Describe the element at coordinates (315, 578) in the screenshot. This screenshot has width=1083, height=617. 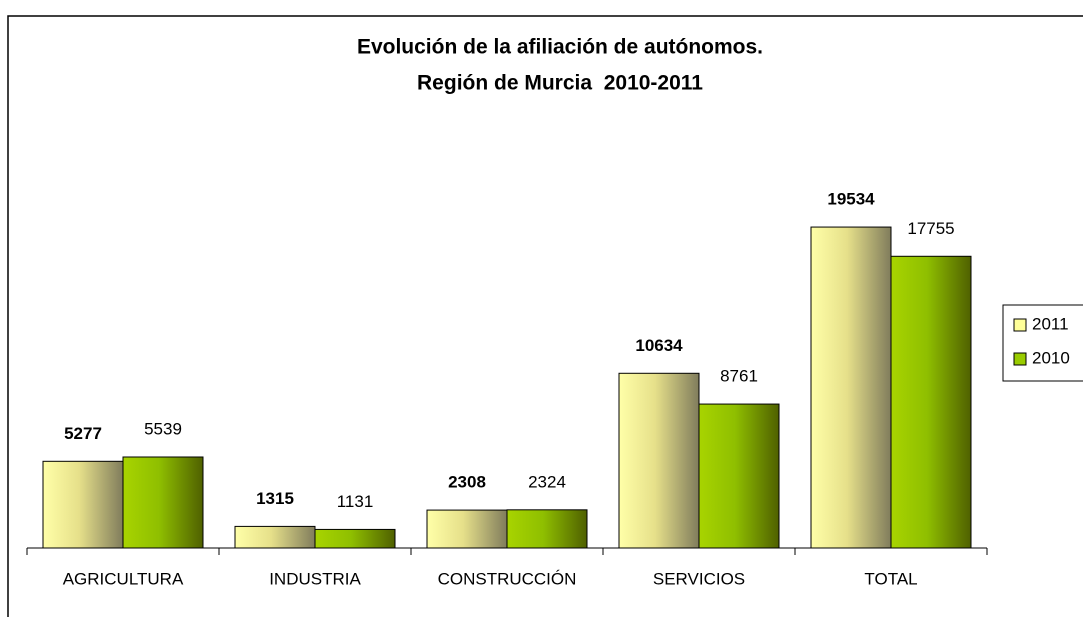
I see `x-tick-label: INDUSTRIA` at that location.